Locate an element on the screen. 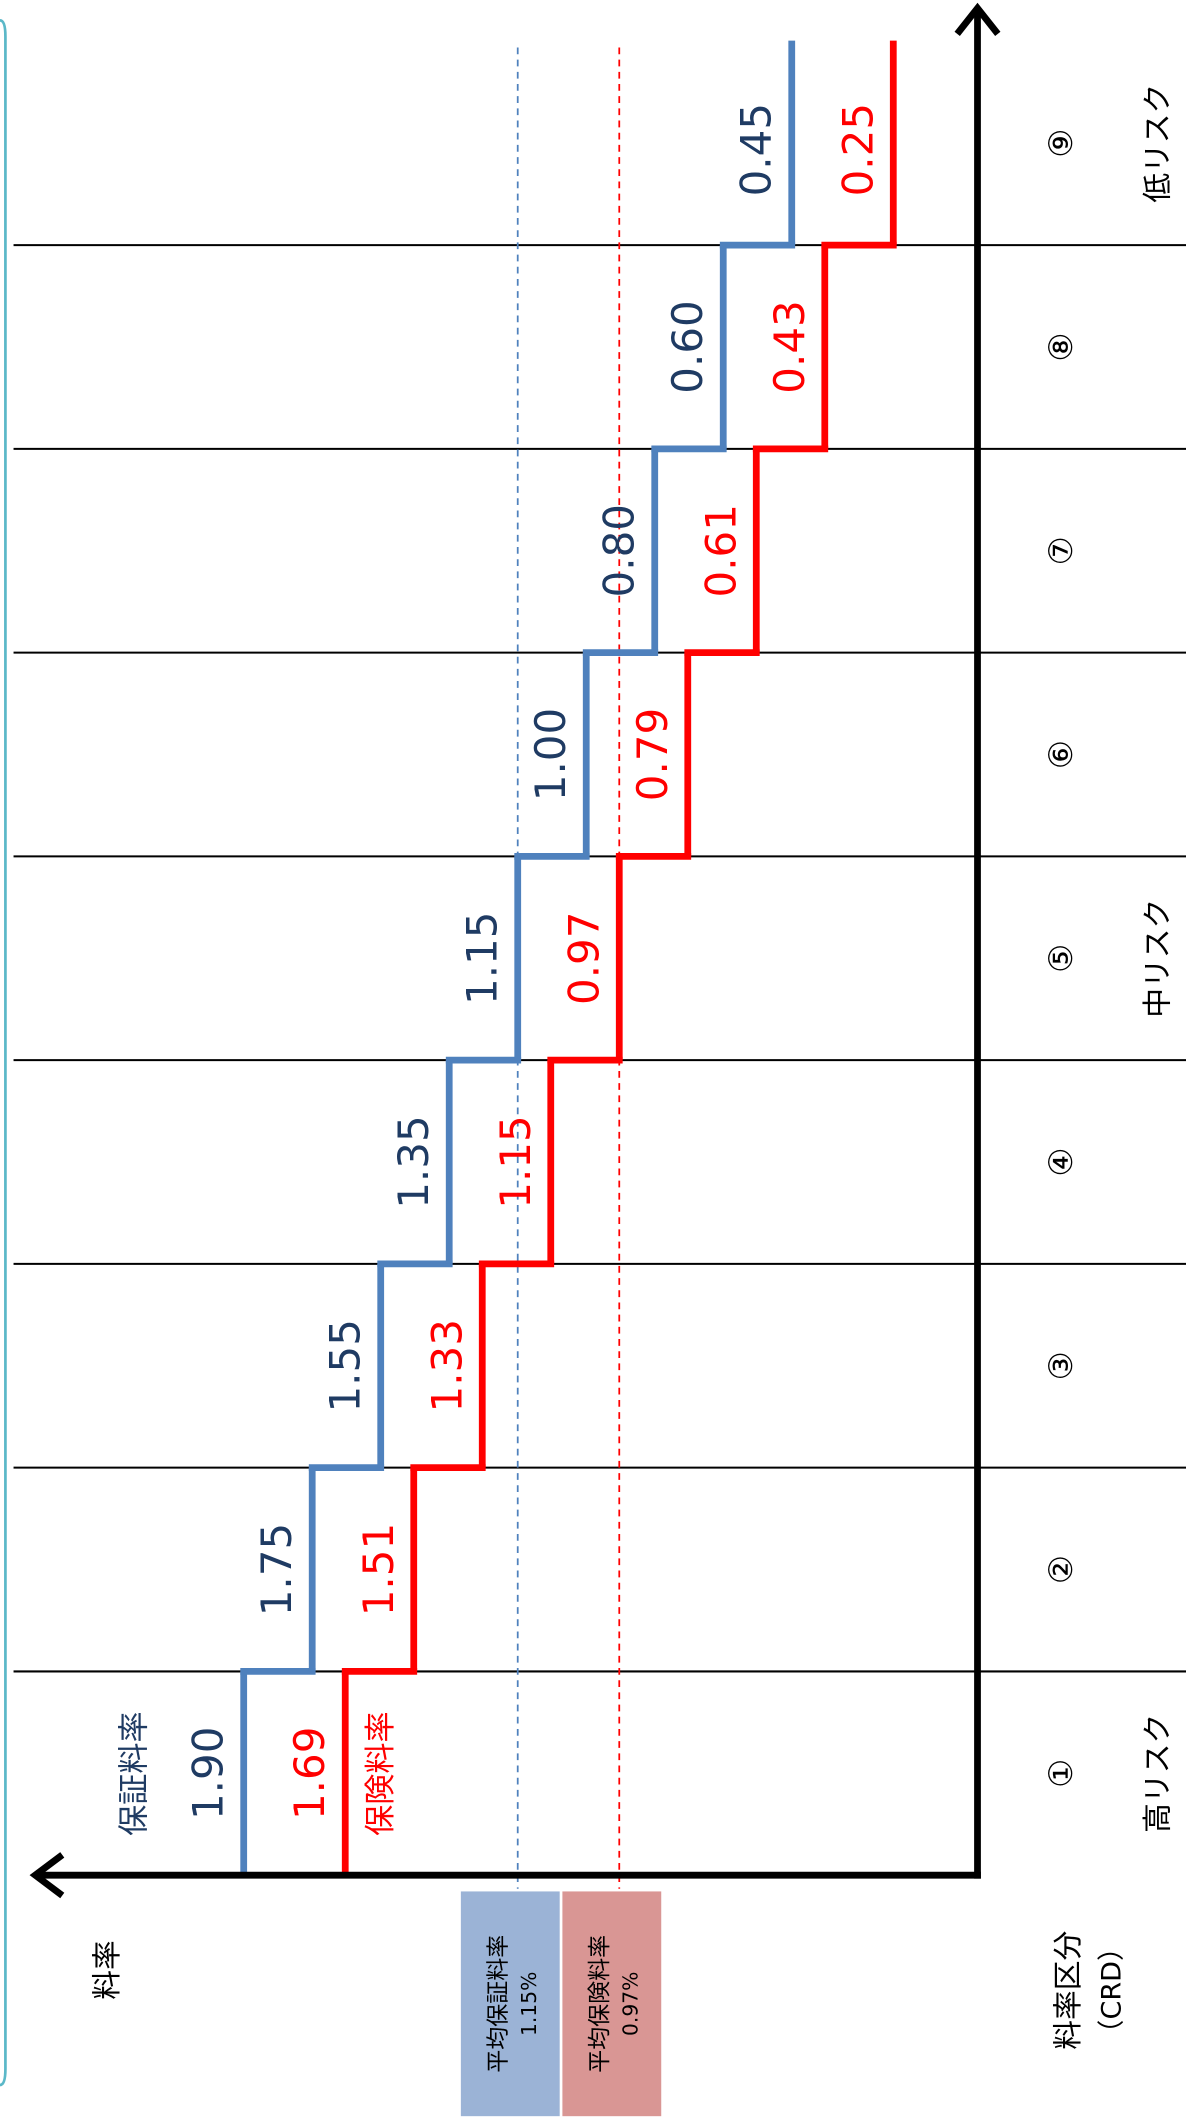  value-label: 1.55 is located at coordinates (345, 1365).